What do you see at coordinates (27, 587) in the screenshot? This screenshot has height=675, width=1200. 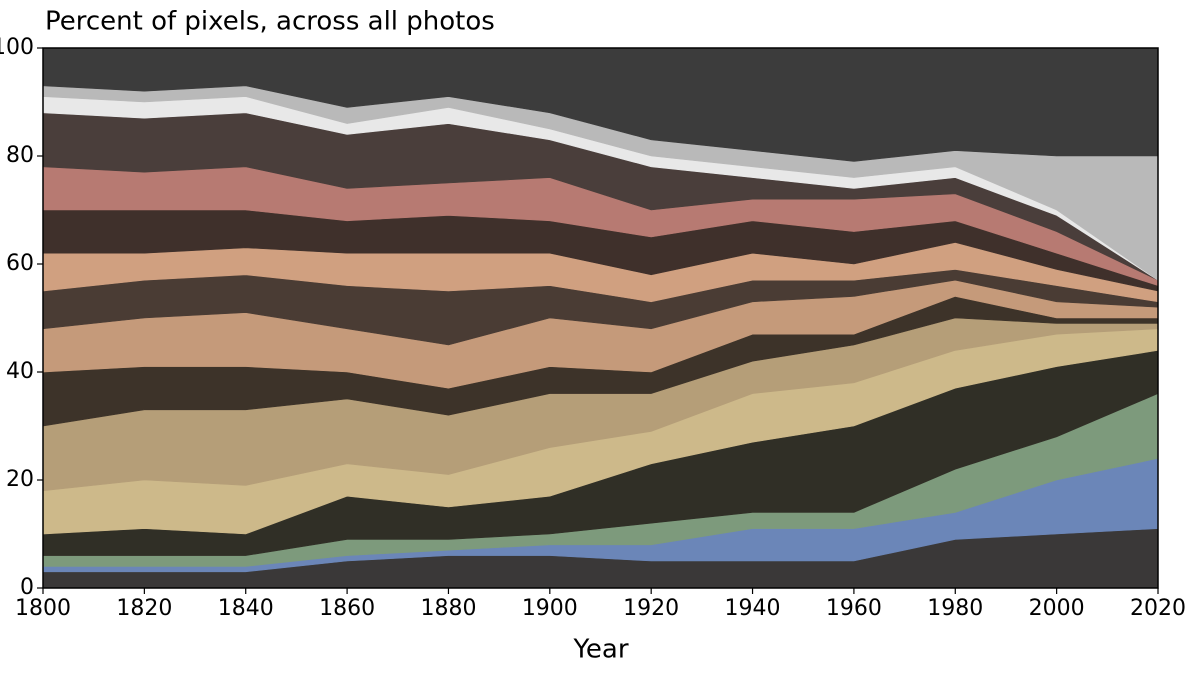 I see `y-tick-label: 0` at bounding box center [27, 587].